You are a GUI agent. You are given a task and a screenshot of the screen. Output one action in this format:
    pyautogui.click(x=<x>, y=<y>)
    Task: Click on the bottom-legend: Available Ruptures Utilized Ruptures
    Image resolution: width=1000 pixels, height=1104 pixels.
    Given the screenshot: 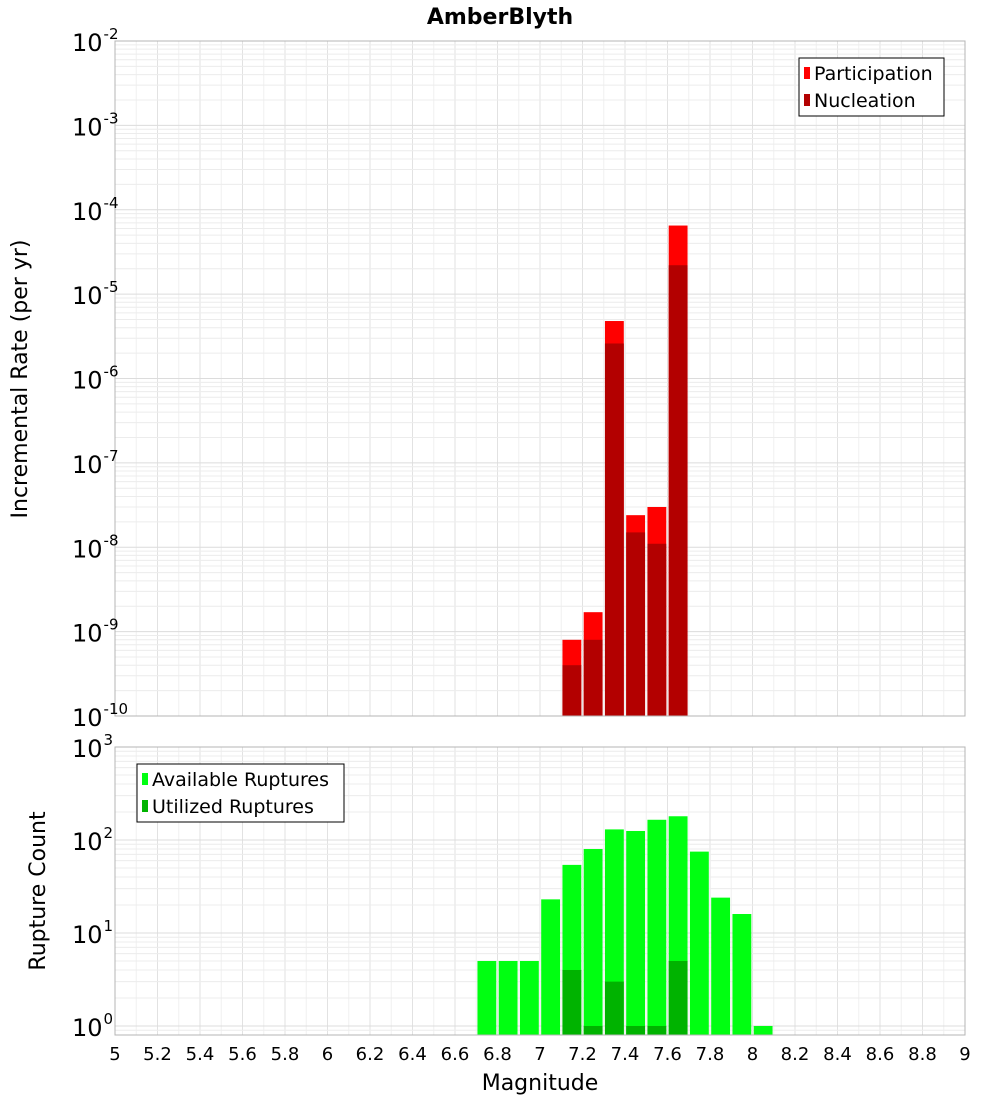 What is the action you would take?
    pyautogui.click(x=240, y=793)
    